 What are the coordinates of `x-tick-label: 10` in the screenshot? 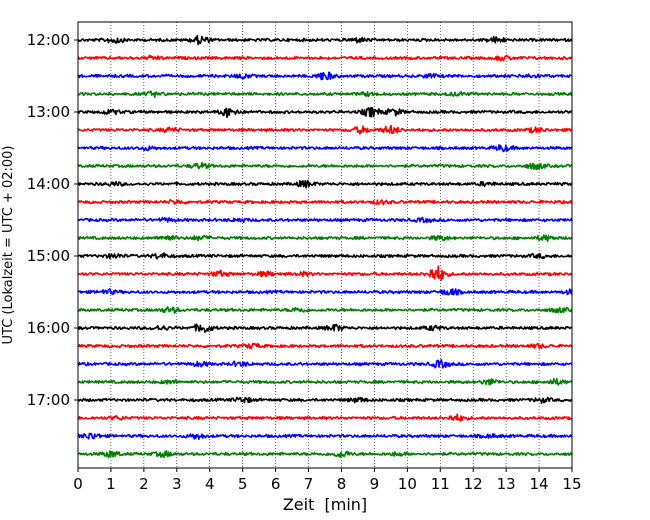 It's located at (407, 484).